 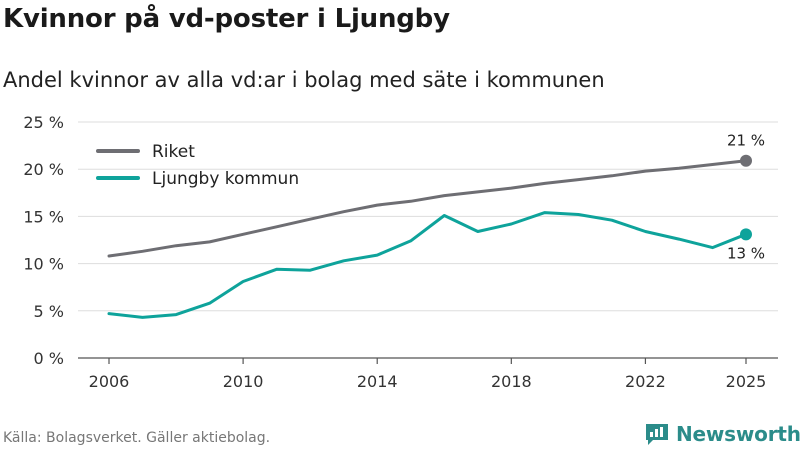 I want to click on y-tick-label: 25 %, so click(x=43, y=122).